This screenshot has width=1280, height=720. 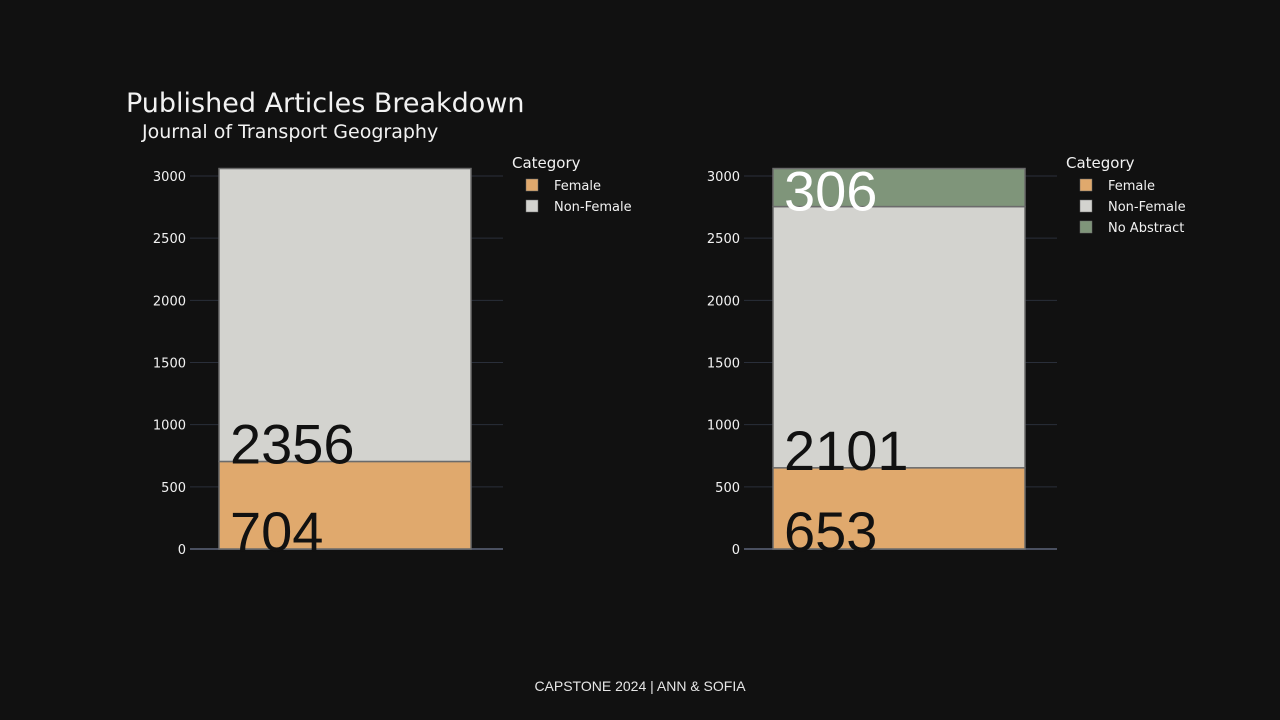 What do you see at coordinates (276, 531) in the screenshot?
I see `data-label: 704` at bounding box center [276, 531].